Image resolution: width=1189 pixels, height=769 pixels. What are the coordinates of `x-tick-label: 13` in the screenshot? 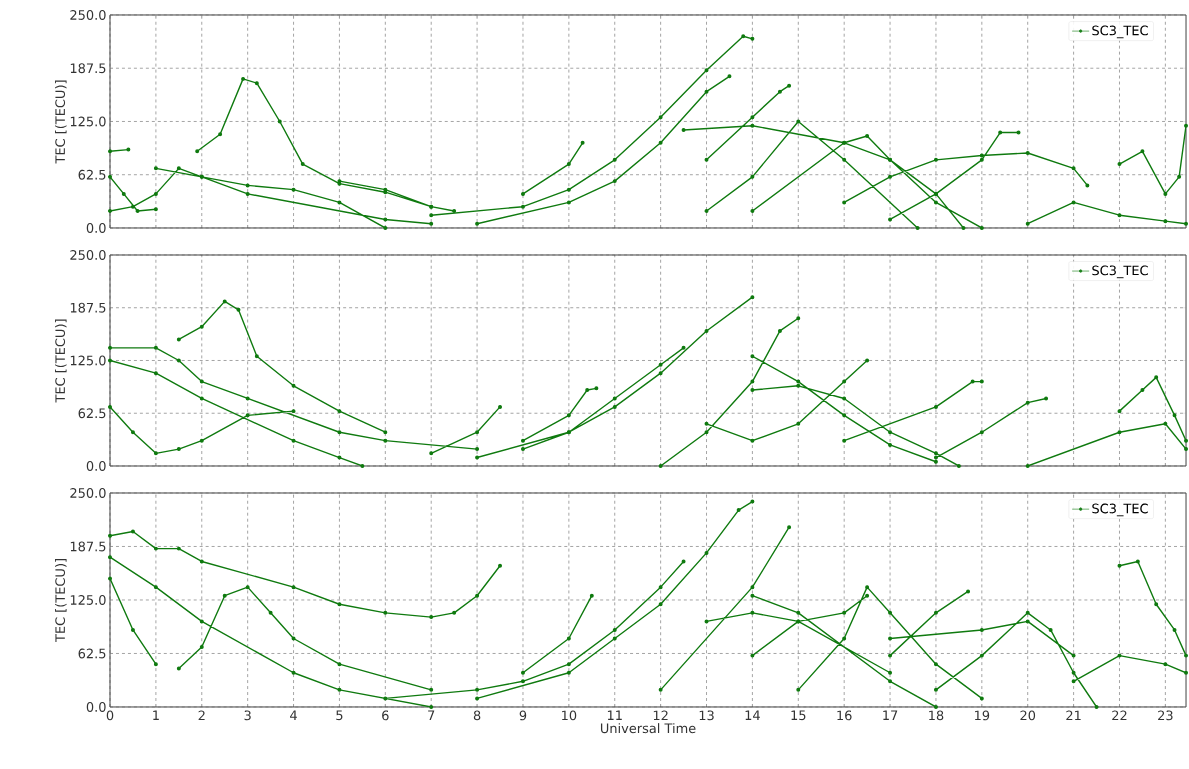 It's located at (706, 715).